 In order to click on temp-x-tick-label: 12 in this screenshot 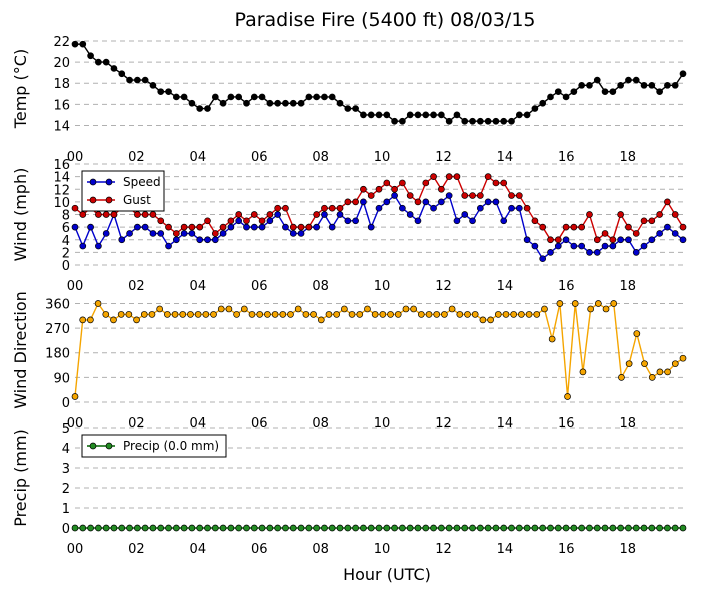, I will do `click(443, 157)`.